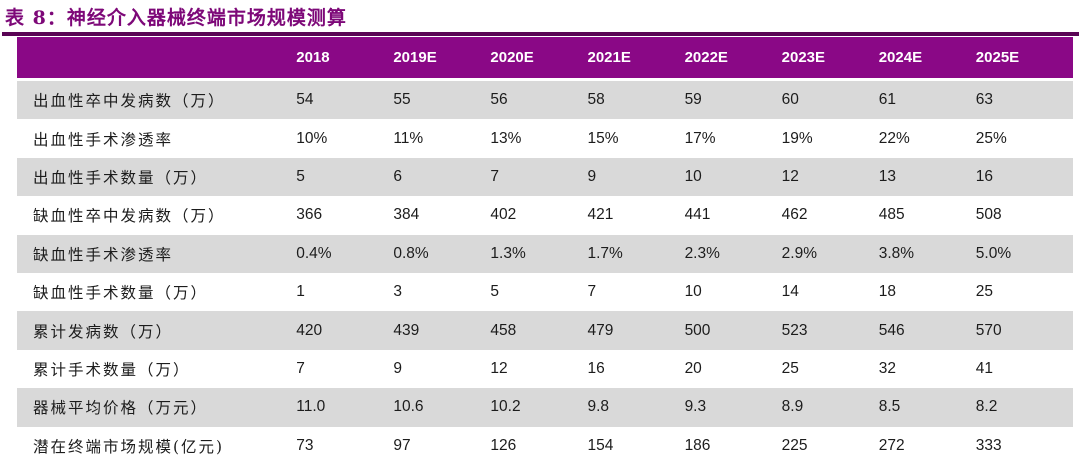  I want to click on row-label: 缺血性手术渗透率, so click(157, 253).